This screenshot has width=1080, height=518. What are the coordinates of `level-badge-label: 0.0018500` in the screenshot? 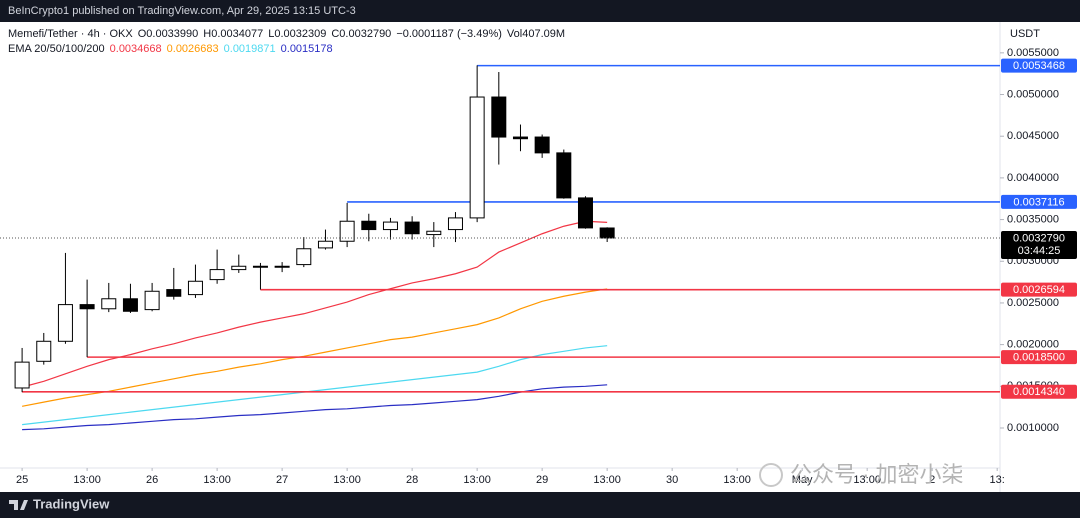 It's located at (1039, 358).